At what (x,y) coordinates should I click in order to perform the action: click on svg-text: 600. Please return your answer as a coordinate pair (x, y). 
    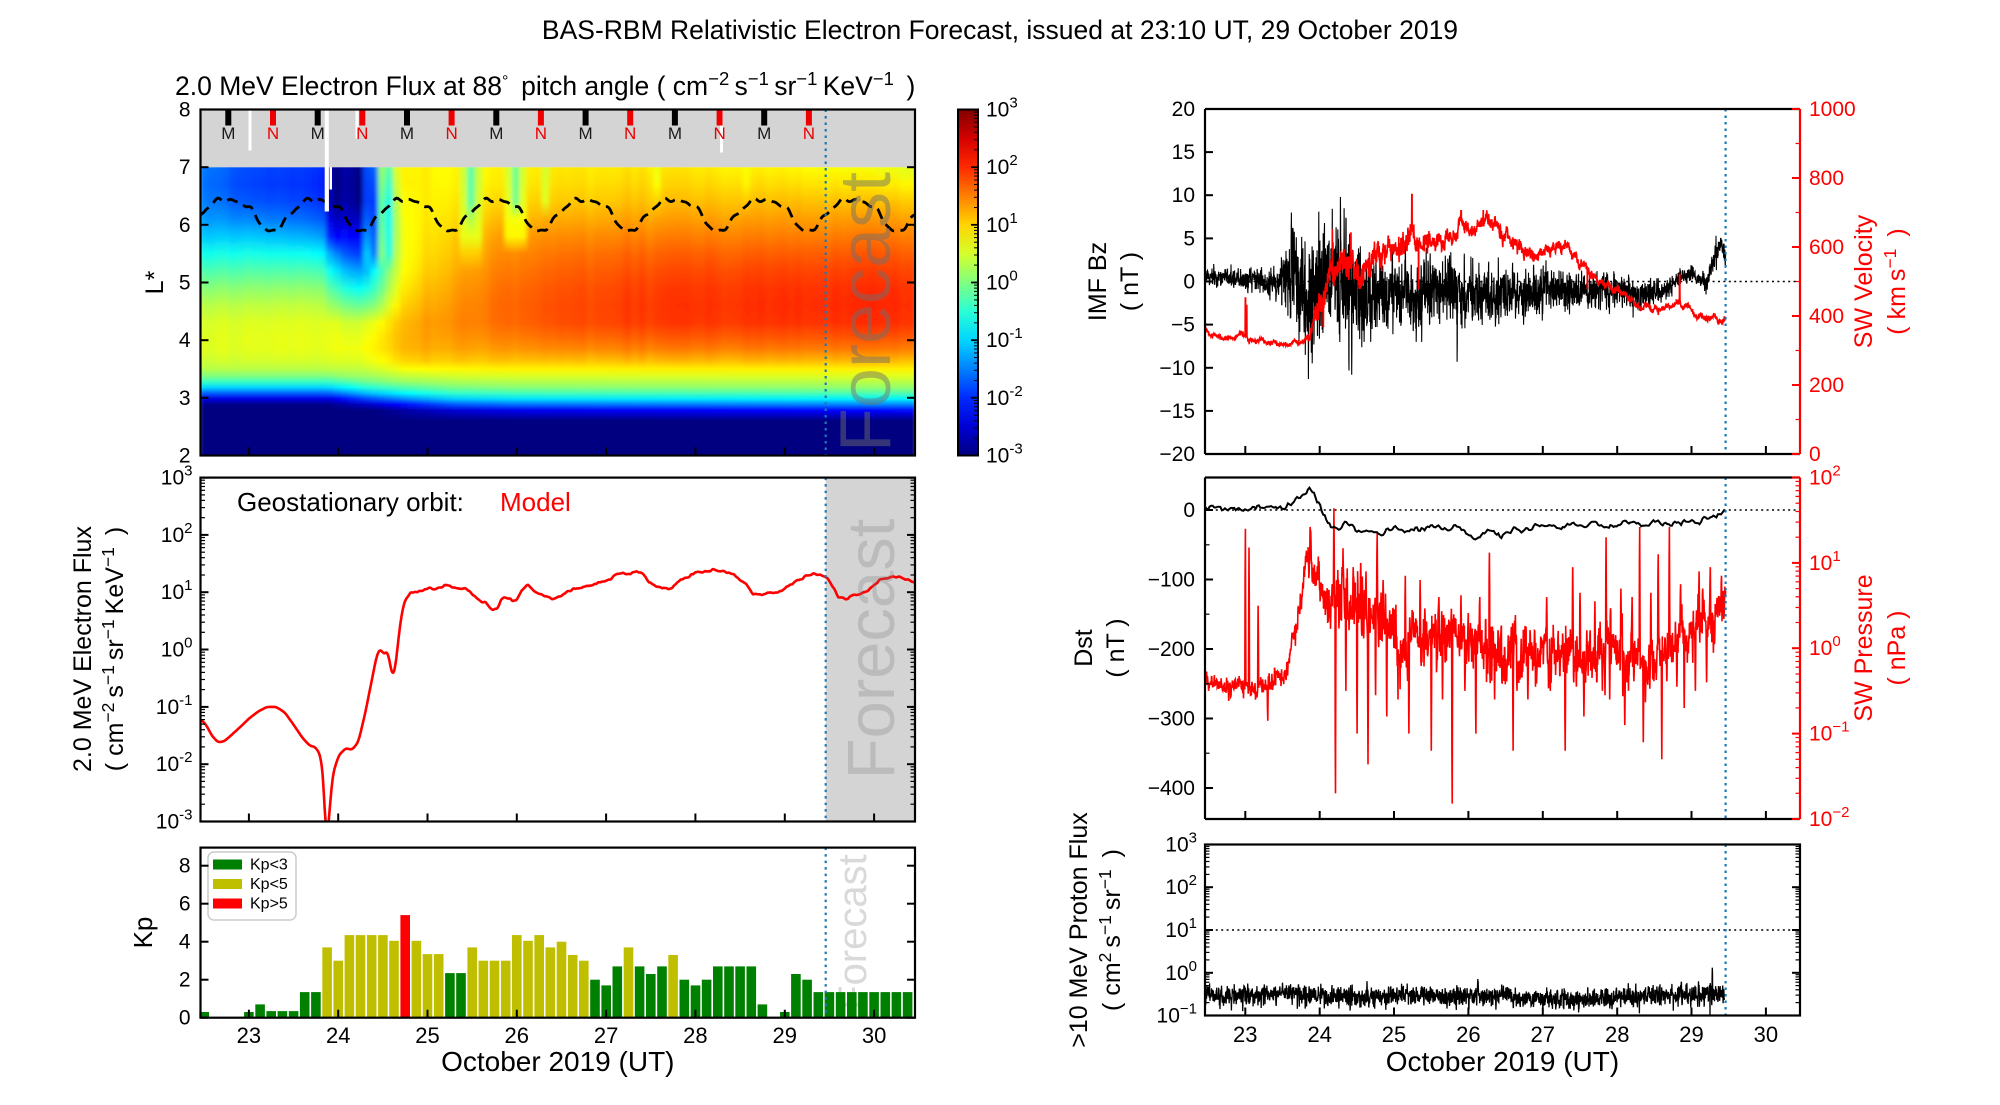
    Looking at the image, I should click on (1826, 247).